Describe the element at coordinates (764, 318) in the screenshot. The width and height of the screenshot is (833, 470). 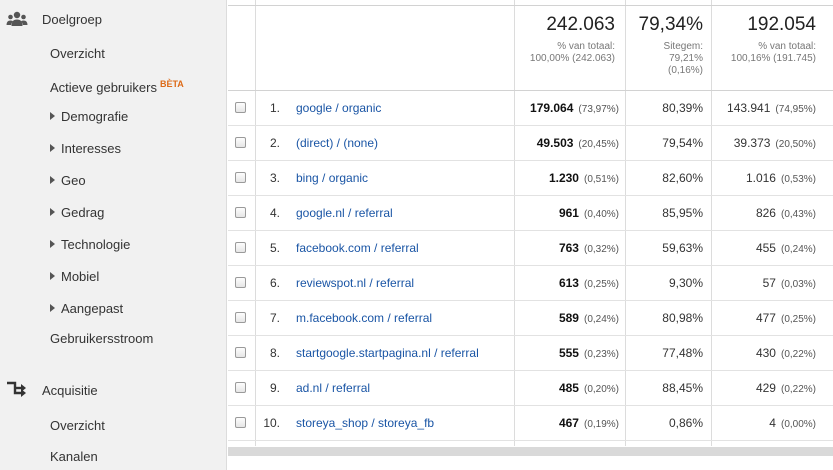
I see `new-users-cell: 477 (0,25%)` at that location.